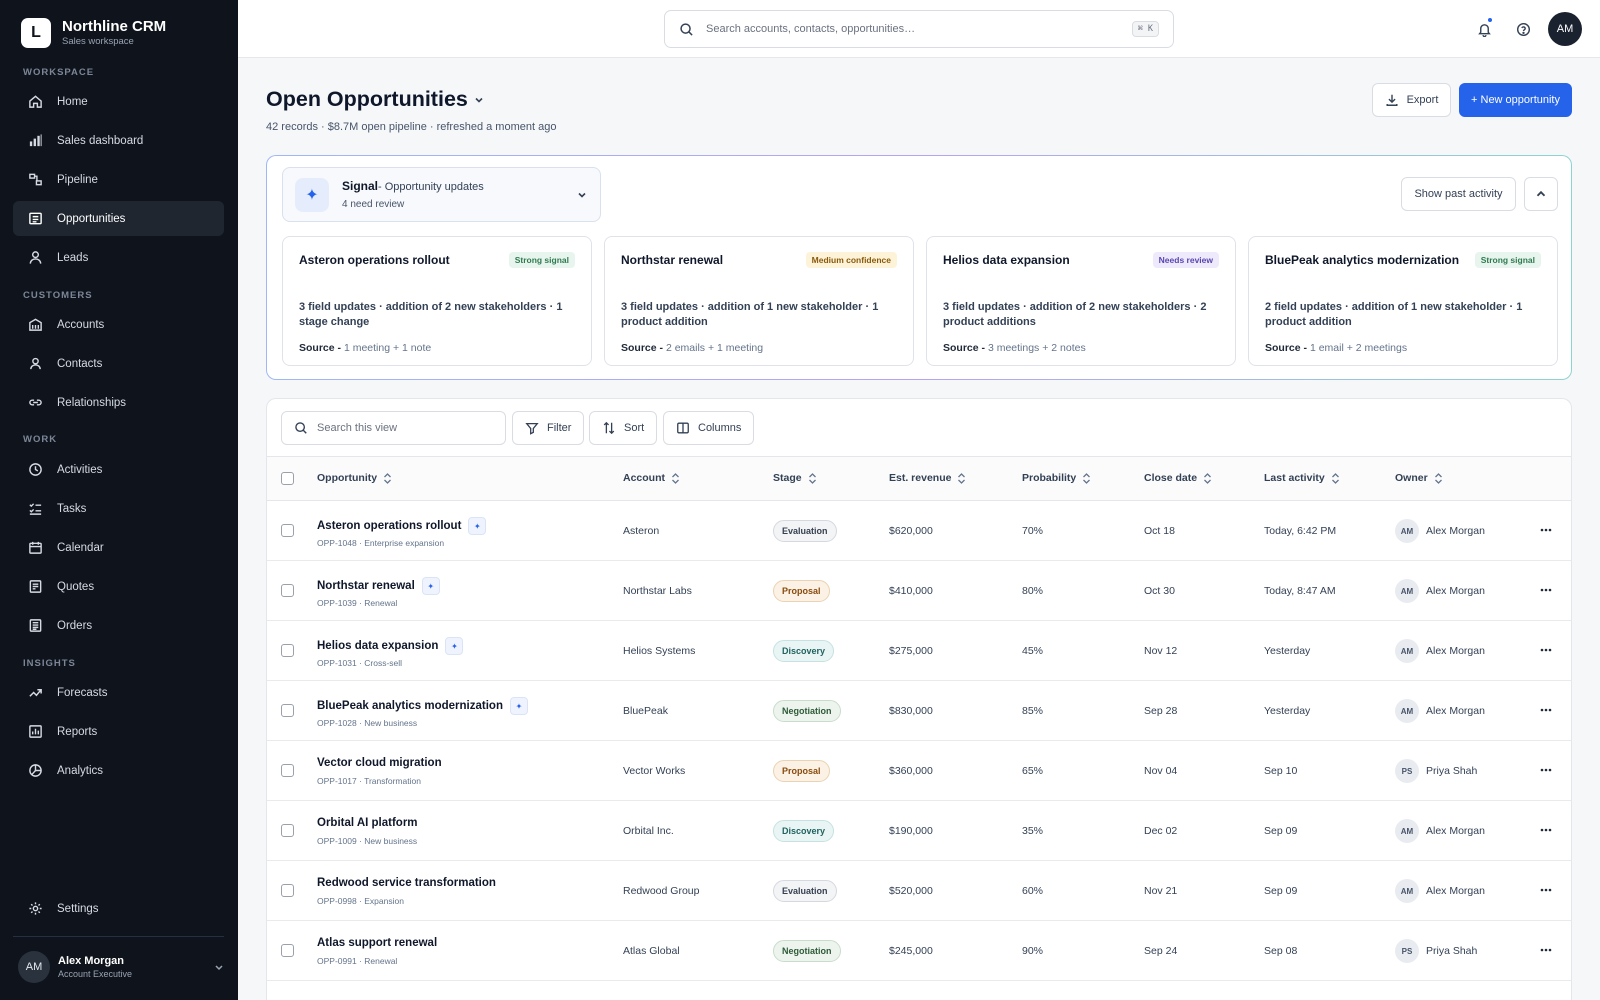 The width and height of the screenshot is (1600, 1000). Describe the element at coordinates (121, 967) in the screenshot. I see `user-menu: AM Alex Morgan Account Executive` at that location.